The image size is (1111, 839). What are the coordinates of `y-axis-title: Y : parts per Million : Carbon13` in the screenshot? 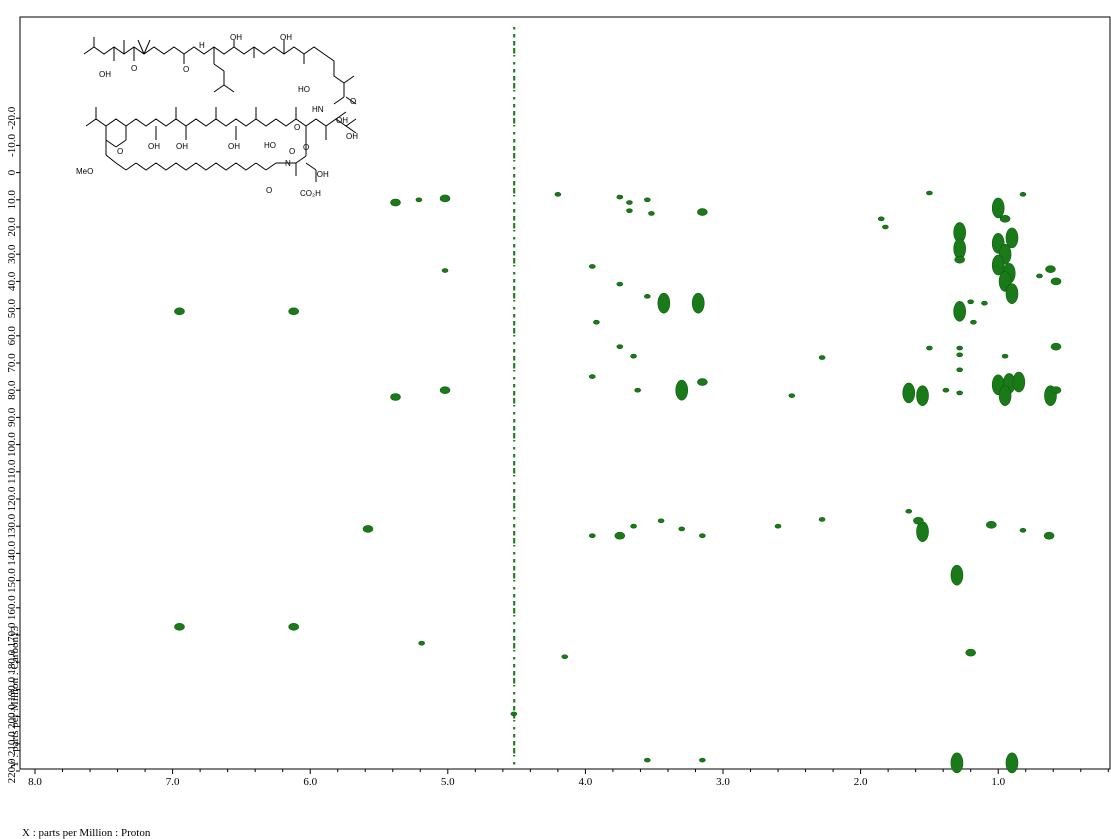 It's located at (15, 697).